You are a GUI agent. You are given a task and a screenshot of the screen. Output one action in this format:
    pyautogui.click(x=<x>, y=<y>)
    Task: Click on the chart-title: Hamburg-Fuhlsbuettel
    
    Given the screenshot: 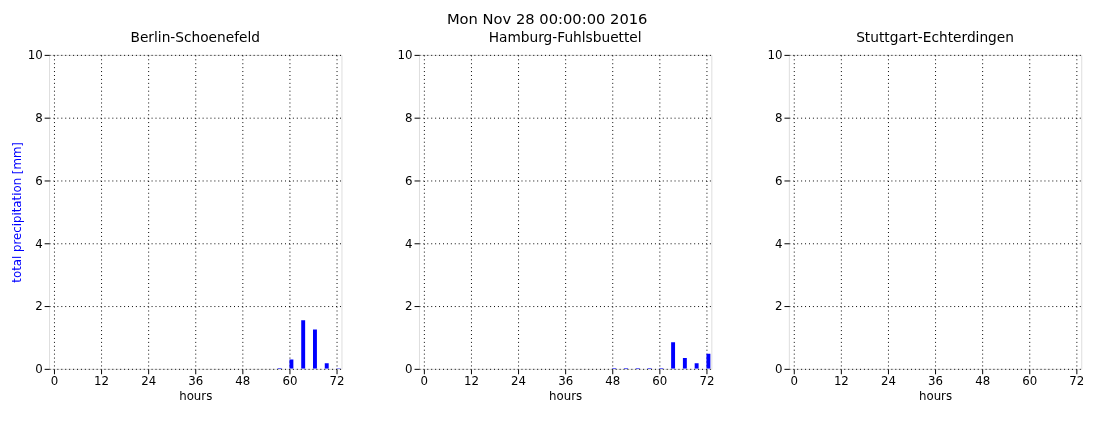 What is the action you would take?
    pyautogui.click(x=565, y=37)
    